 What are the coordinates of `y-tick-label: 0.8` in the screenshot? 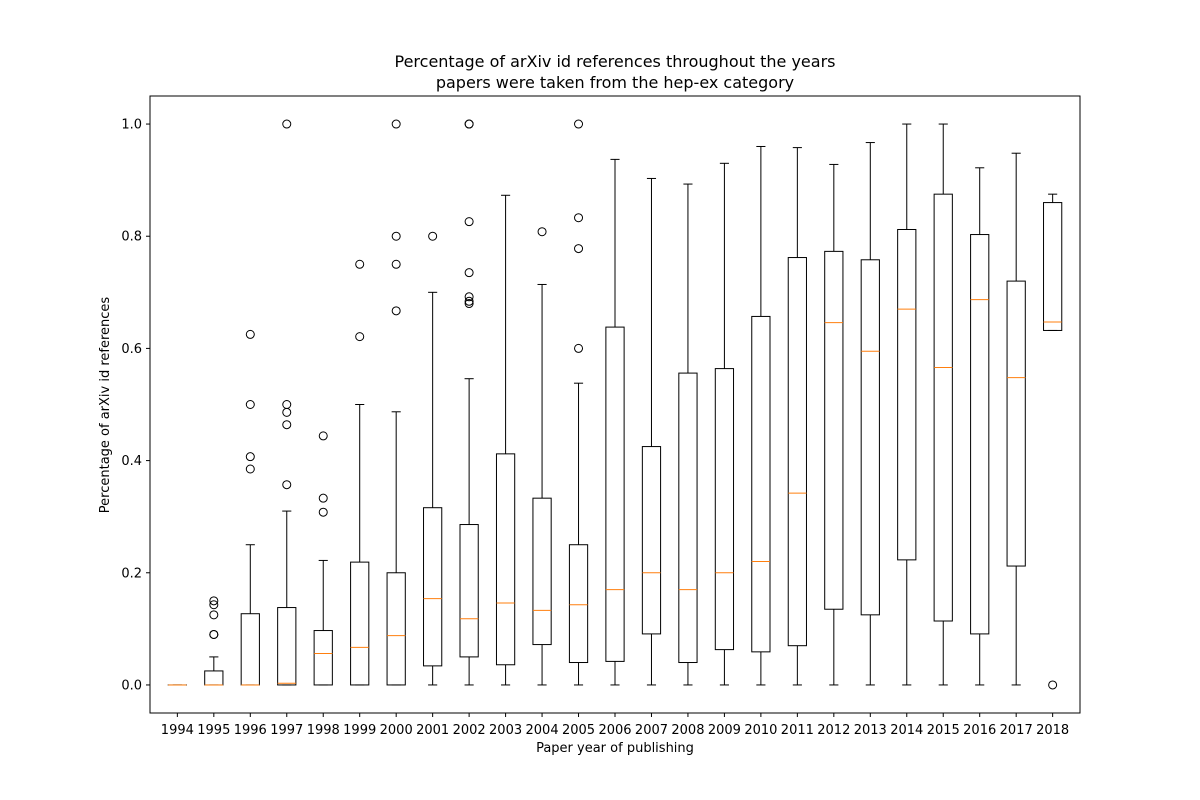 It's located at (131, 237).